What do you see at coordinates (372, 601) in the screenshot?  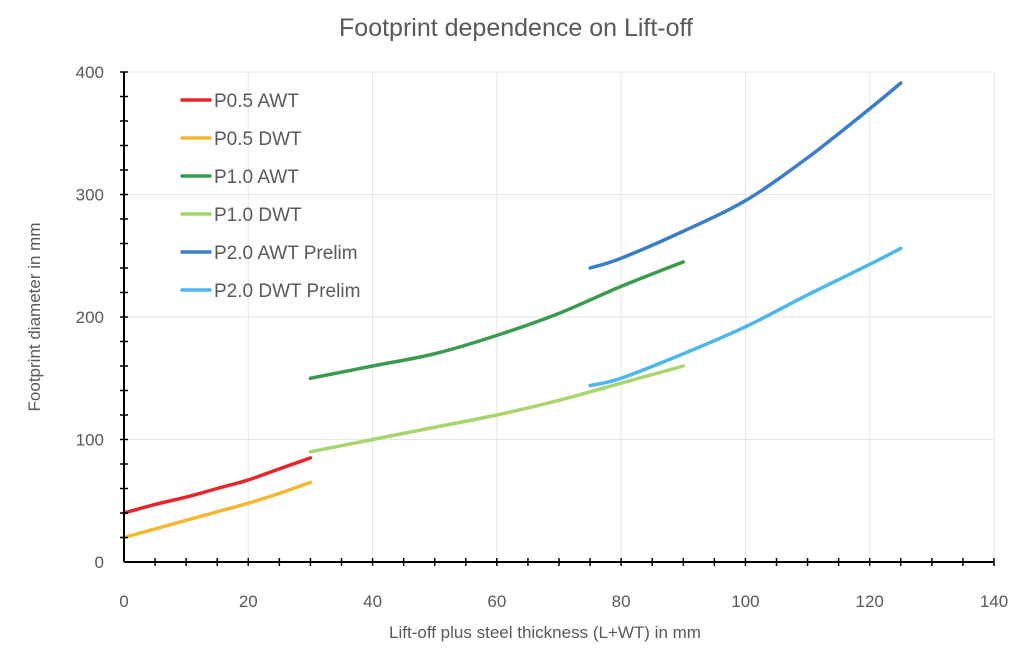 I see `x-tick-label-2: 40` at bounding box center [372, 601].